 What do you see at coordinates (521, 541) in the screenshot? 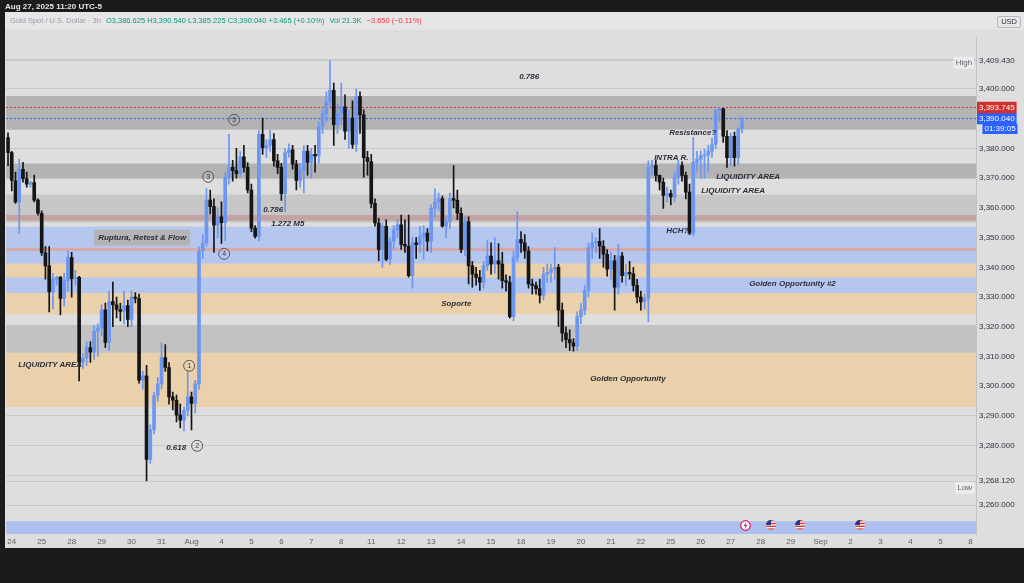
I see `x-tick-label: 18` at bounding box center [521, 541].